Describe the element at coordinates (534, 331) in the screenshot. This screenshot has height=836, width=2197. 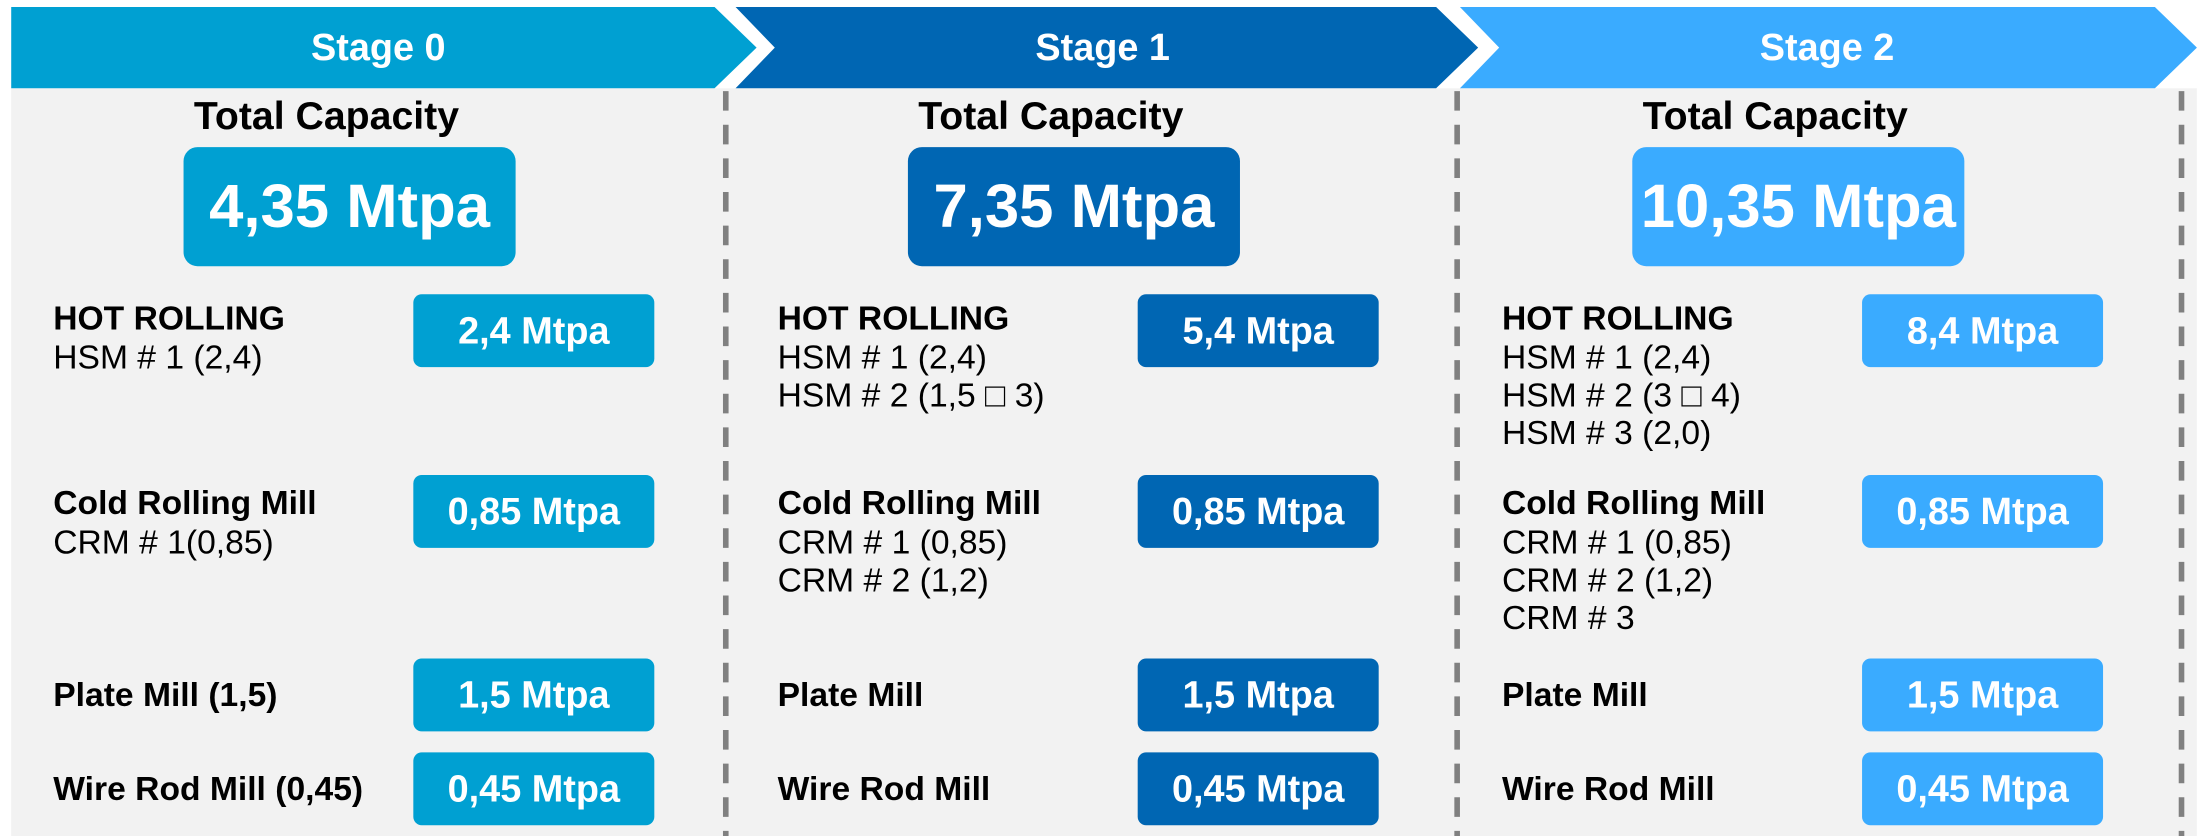
I see `row-value: 2,4 Mtpa` at that location.